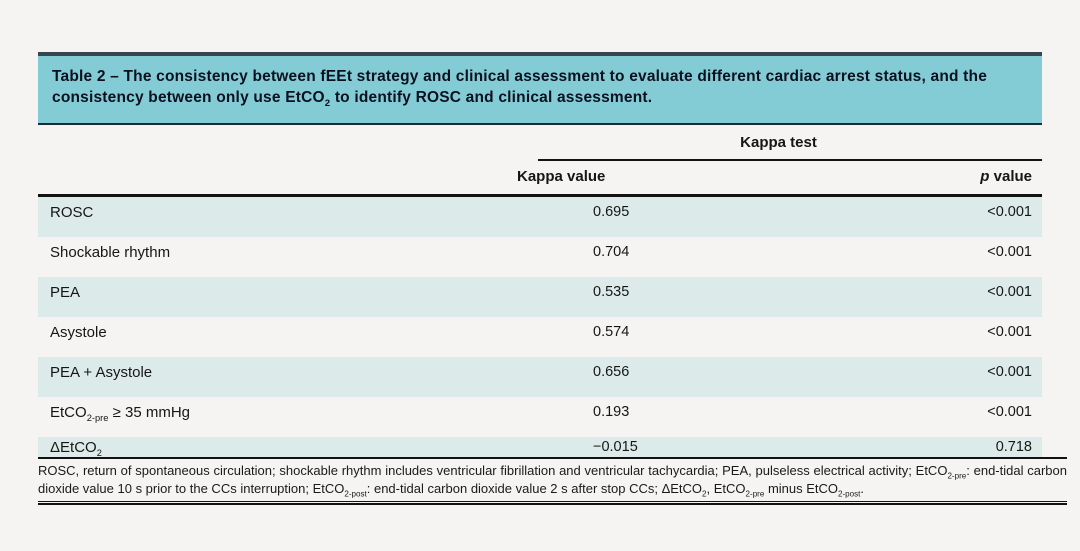 The width and height of the screenshot is (1080, 551). I want to click on table-bottom-rule, so click(552, 503).